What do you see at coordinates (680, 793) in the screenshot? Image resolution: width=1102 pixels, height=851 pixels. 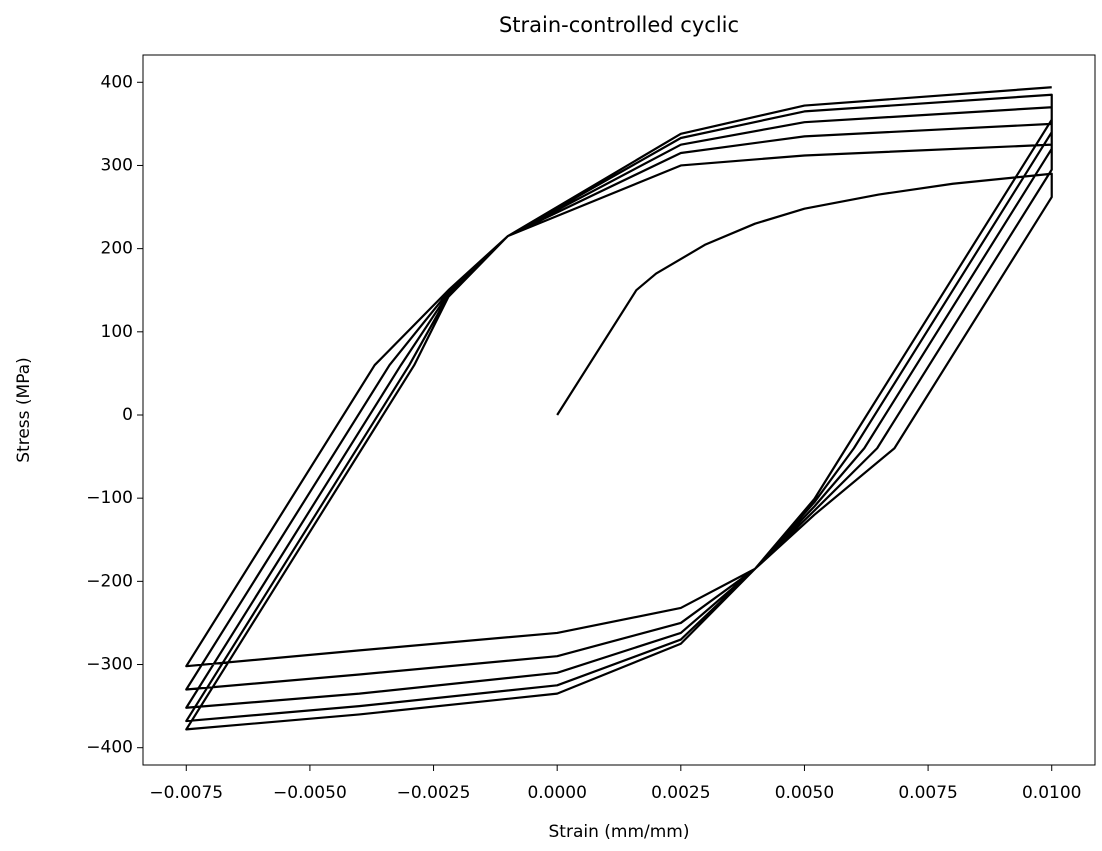 I see `x-tick-label: 0.0025` at bounding box center [680, 793].